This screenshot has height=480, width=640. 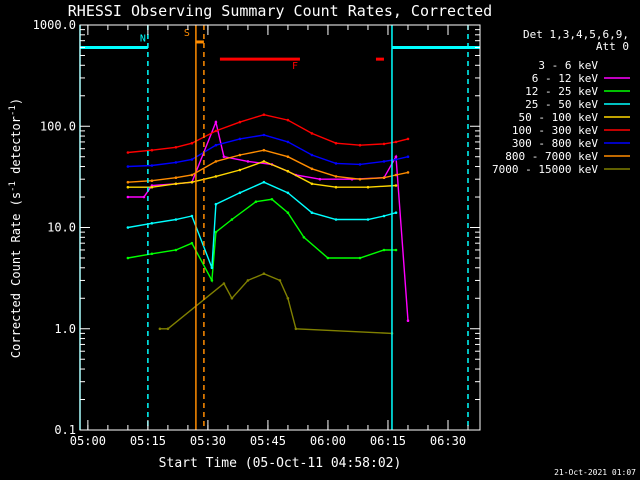 What do you see at coordinates (448, 441) in the screenshot?
I see `x-tick-label: 06:30` at bounding box center [448, 441].